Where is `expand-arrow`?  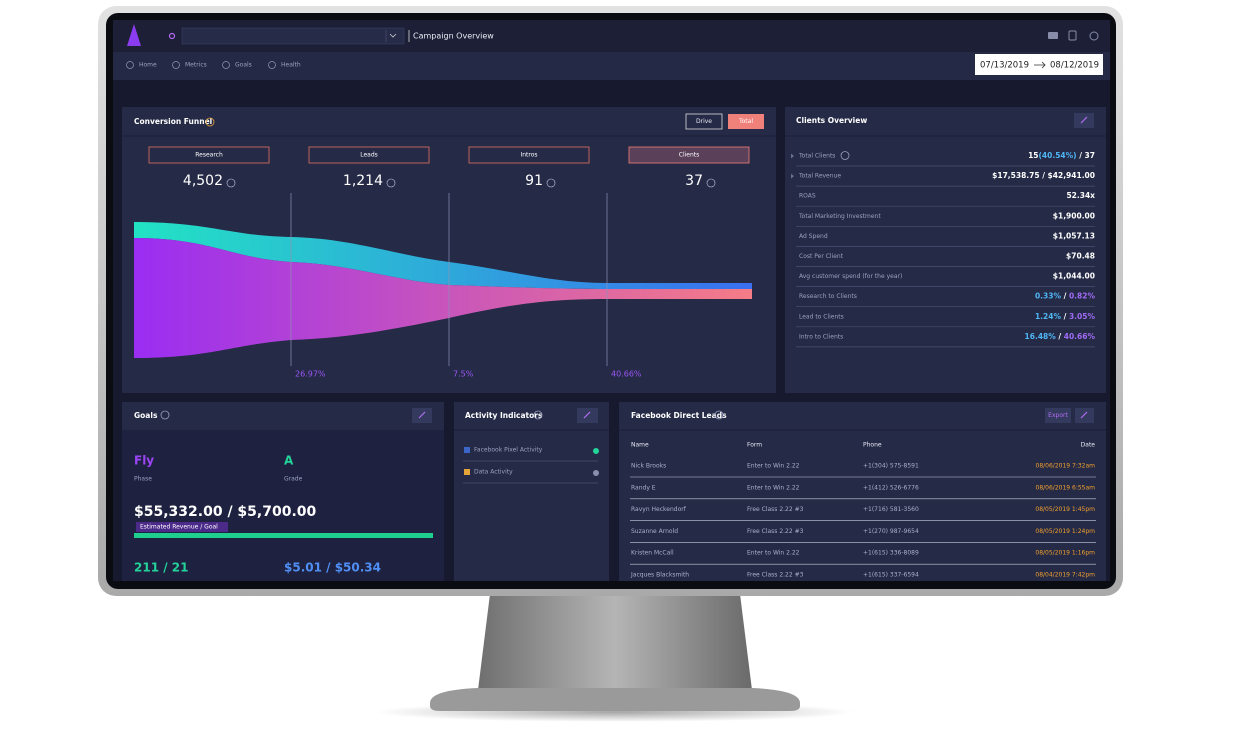 expand-arrow is located at coordinates (792, 176).